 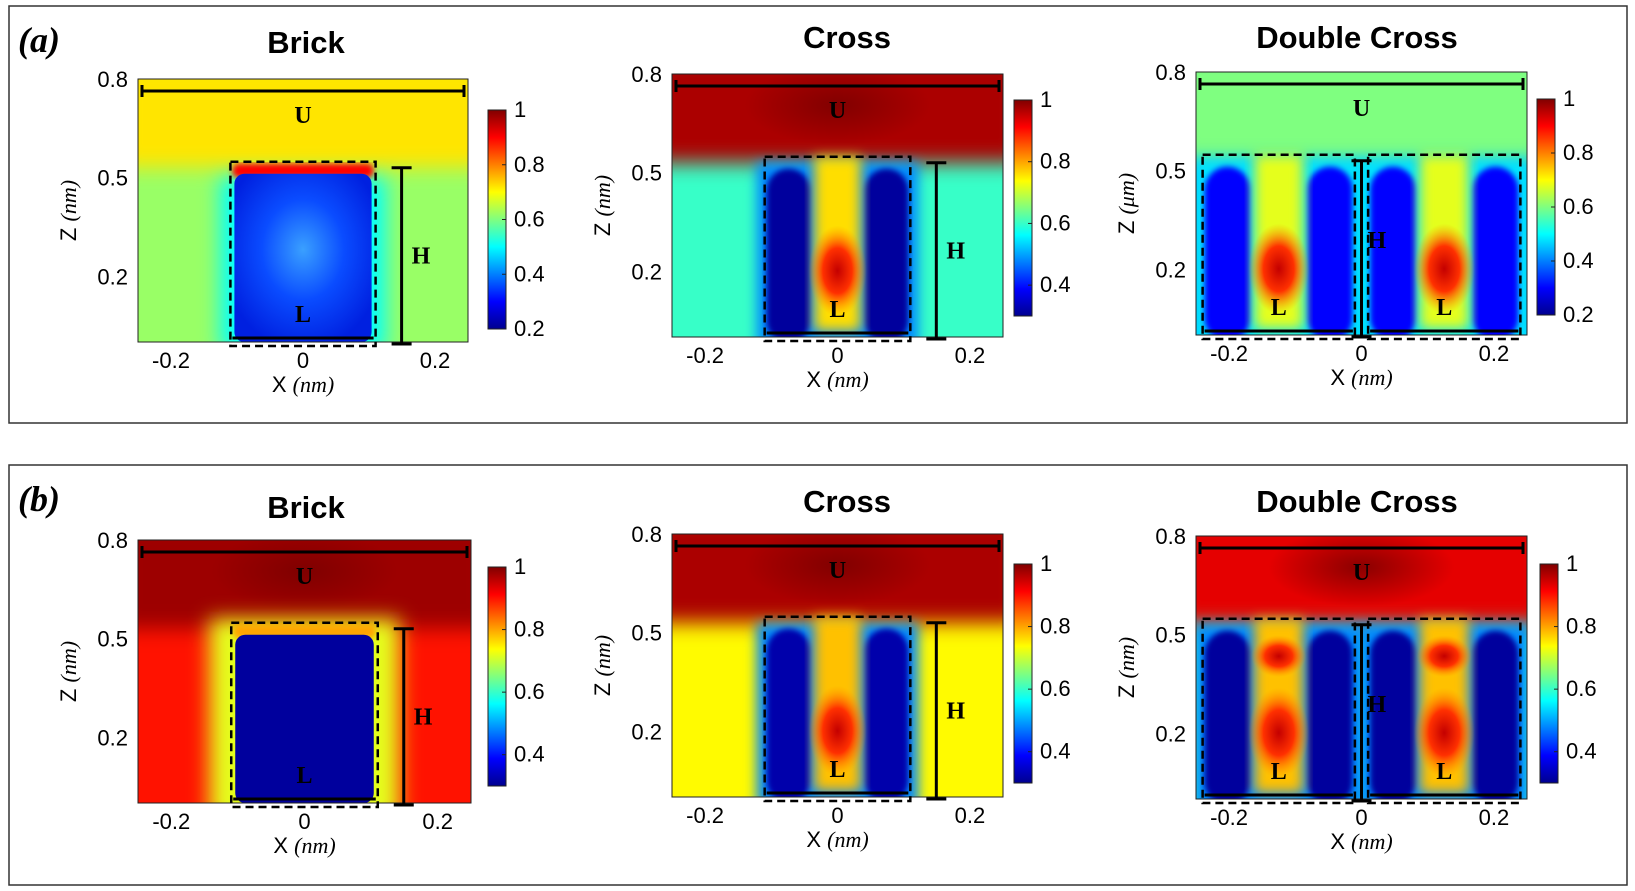 I want to click on row-b-label: (b), so click(x=39, y=499).